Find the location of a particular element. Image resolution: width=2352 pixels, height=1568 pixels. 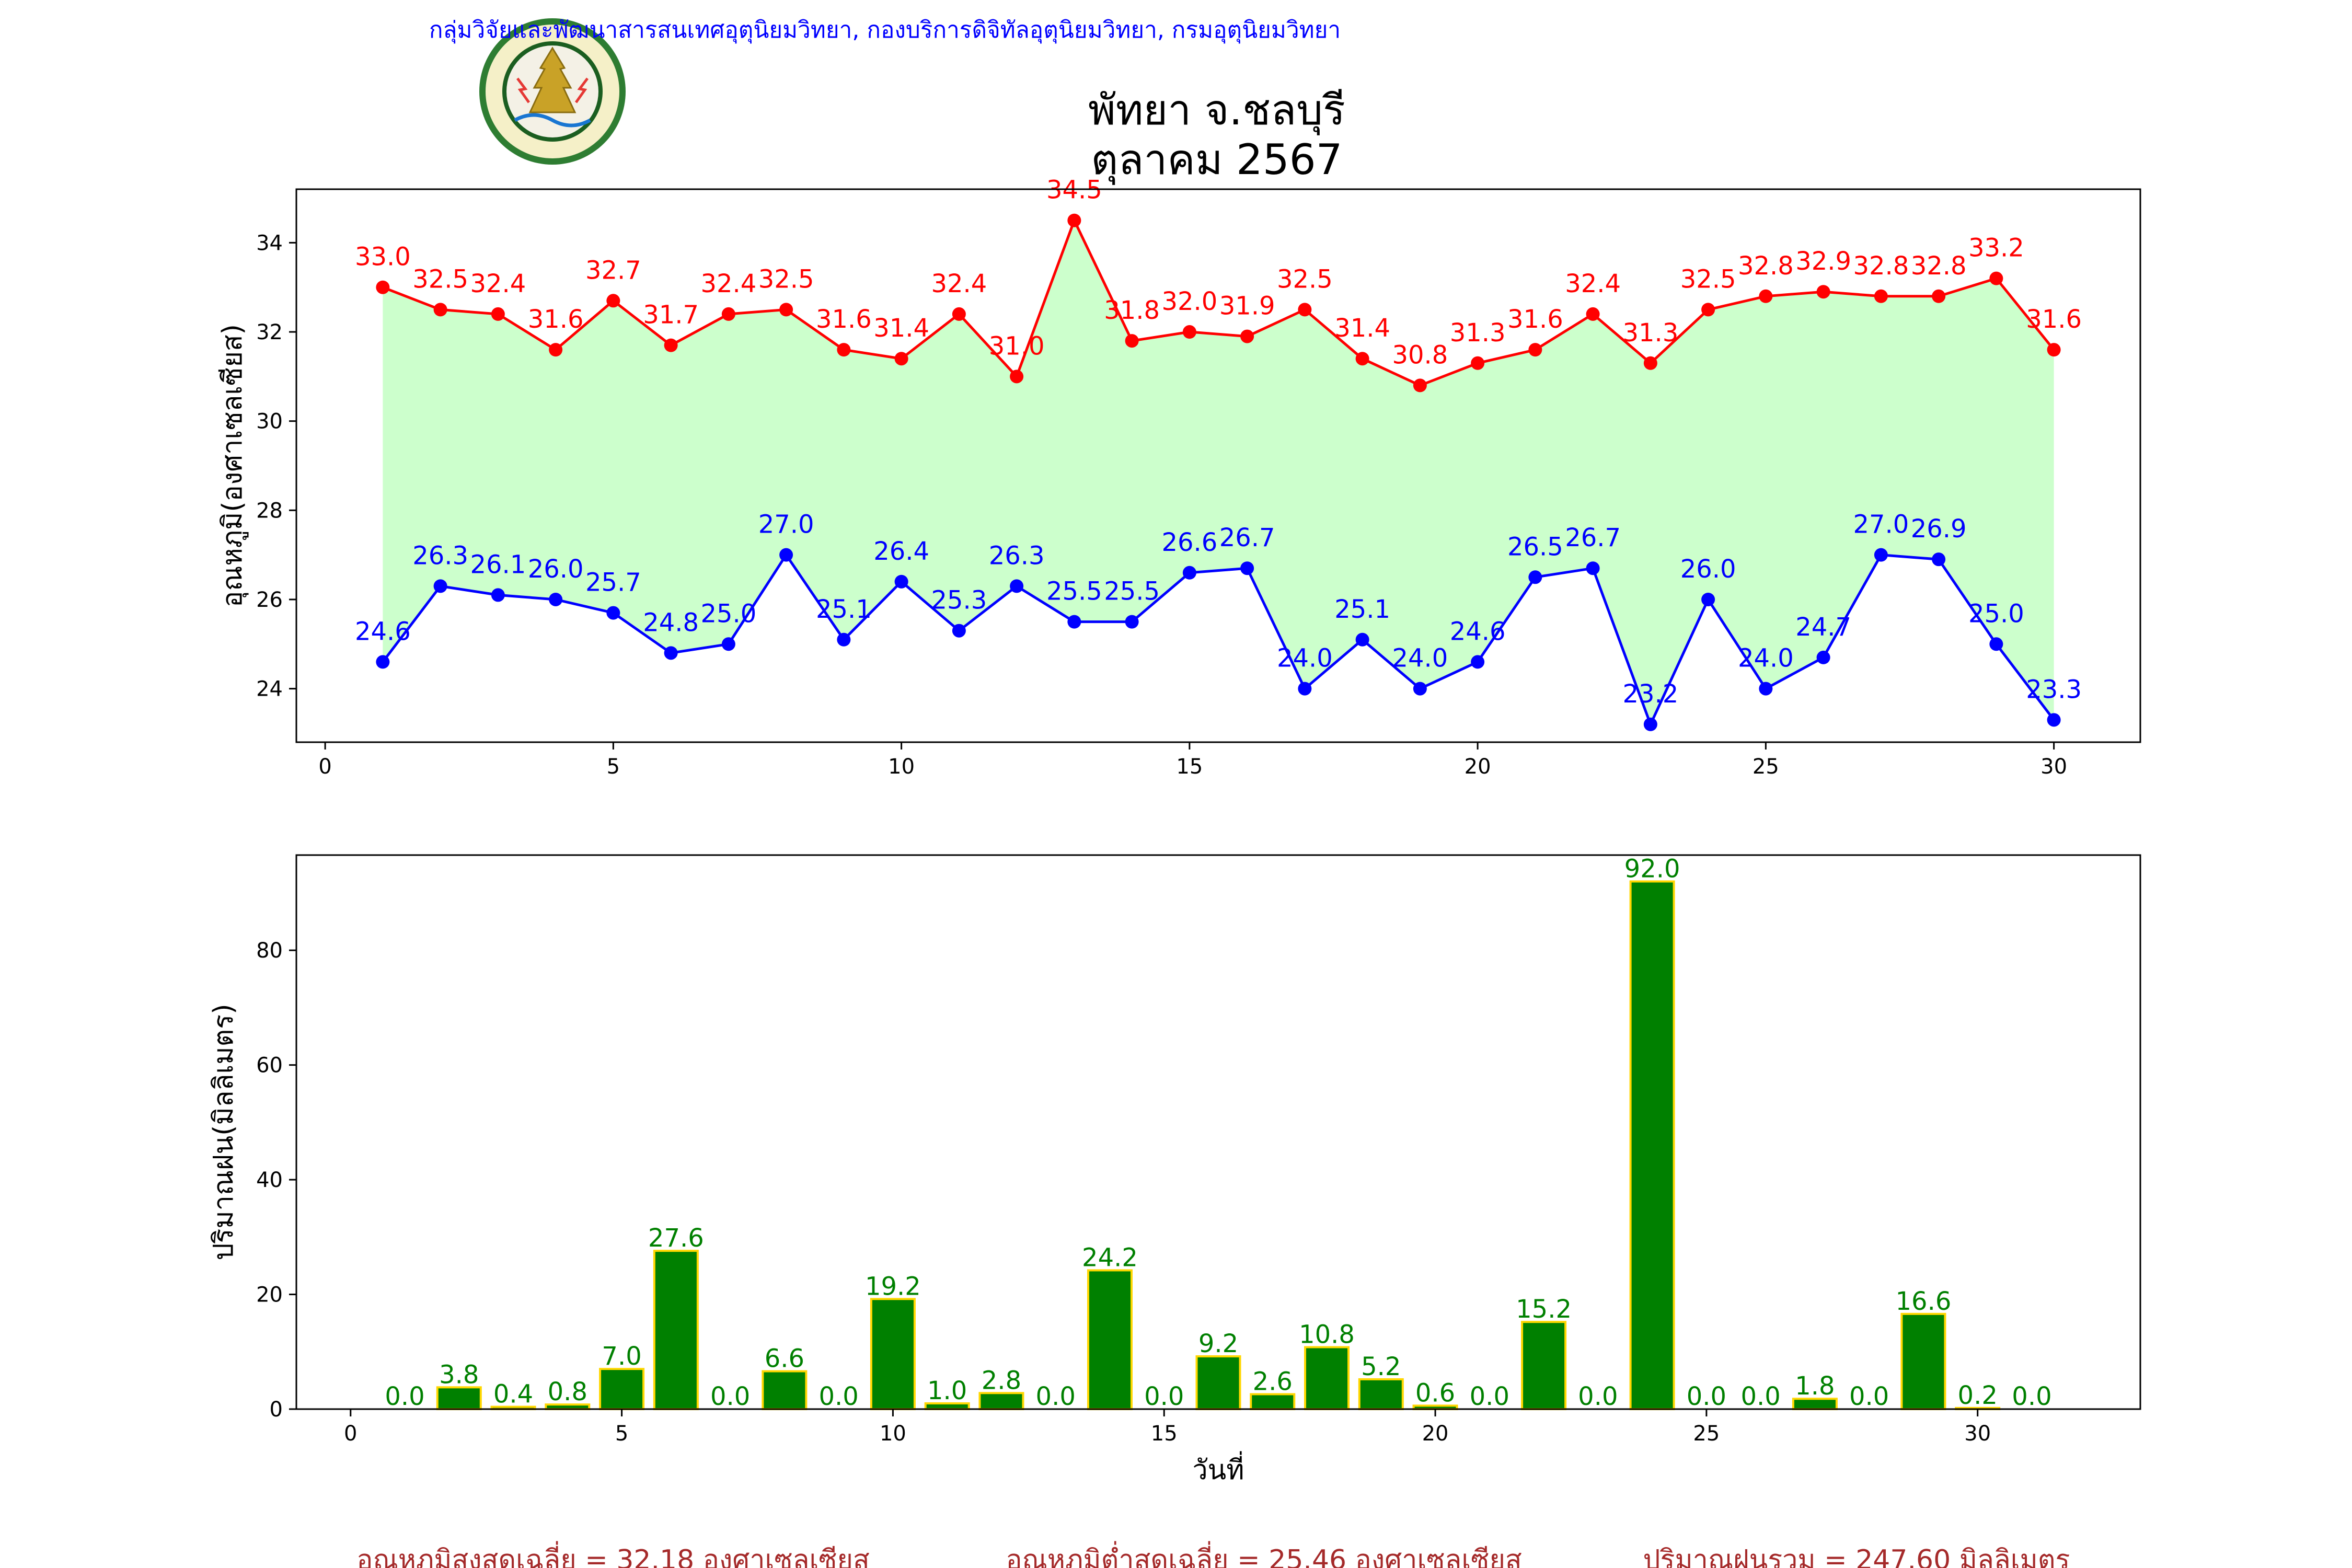

rain-y-tick-label: 60 is located at coordinates (269, 1066).